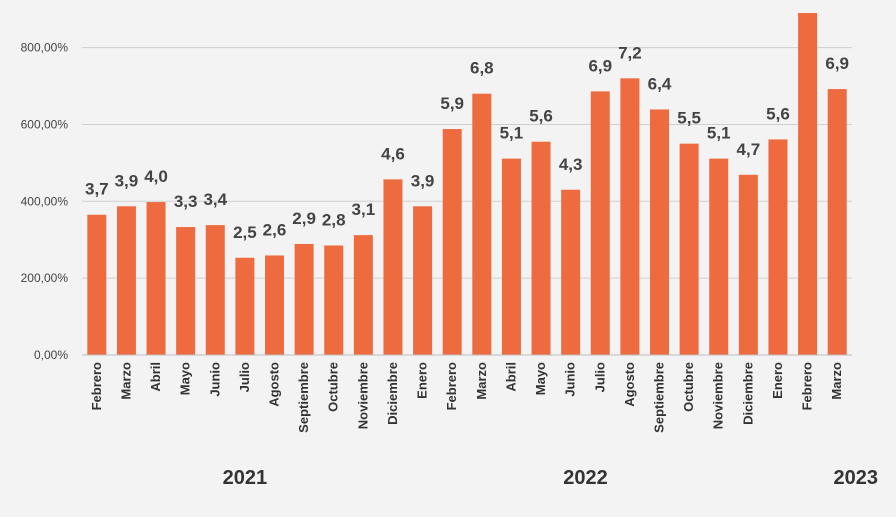  I want to click on data-label: 7,2, so click(630, 52).